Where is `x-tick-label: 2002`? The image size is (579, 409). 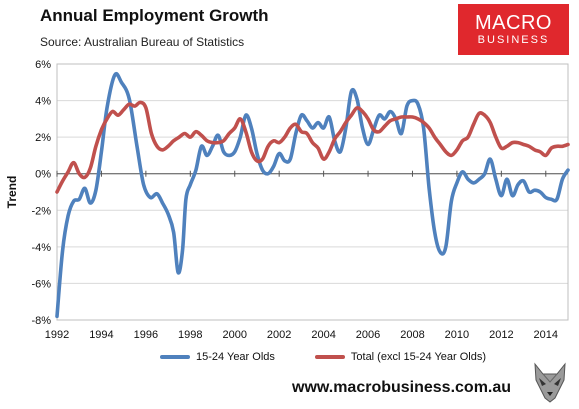
x-tick-label: 2002 is located at coordinates (279, 335).